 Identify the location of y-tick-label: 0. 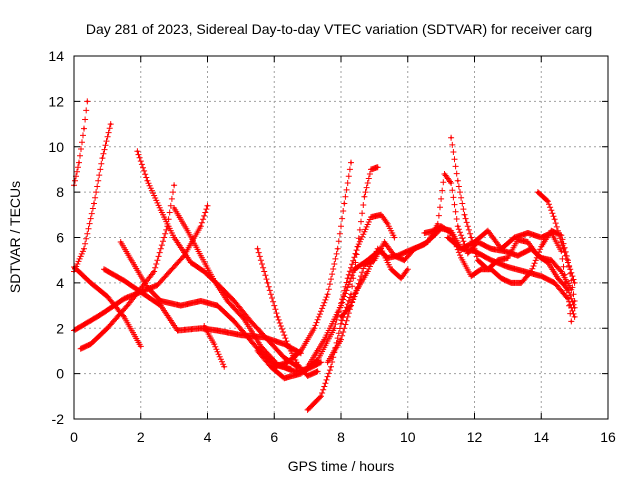
(60, 374).